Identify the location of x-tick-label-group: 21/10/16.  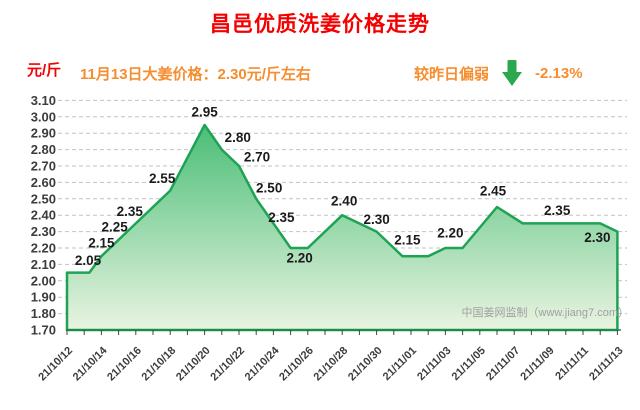
(124, 364).